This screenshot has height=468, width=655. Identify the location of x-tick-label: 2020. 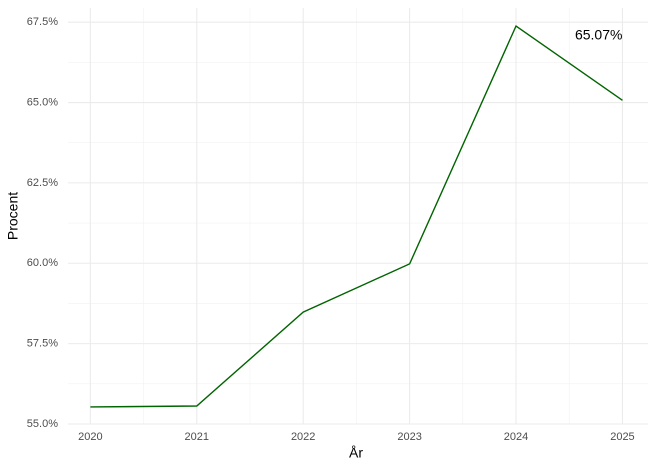
(90, 437).